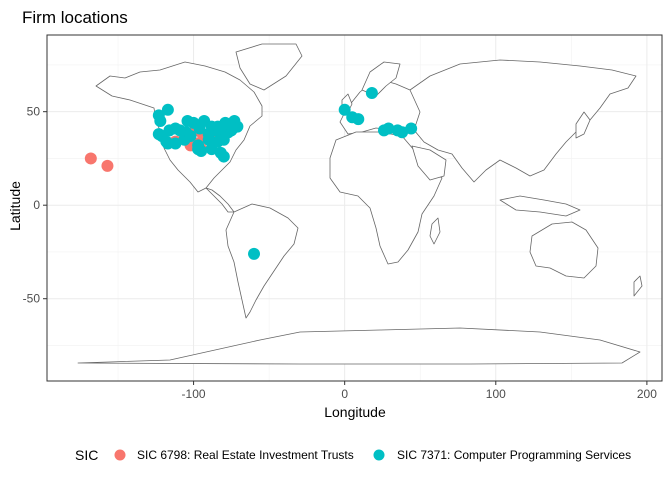 This screenshot has width=672, height=480. I want to click on y-tick-label: 0, so click(36, 205).